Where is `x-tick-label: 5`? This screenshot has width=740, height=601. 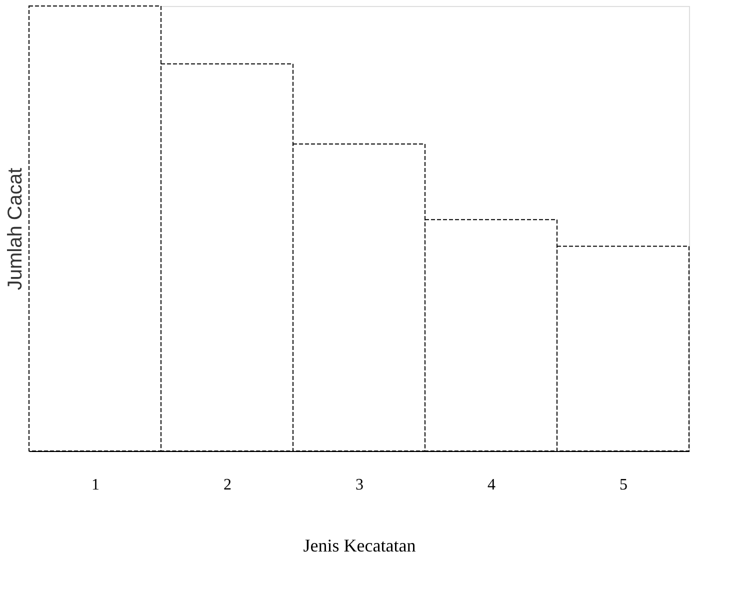 x-tick-label: 5 is located at coordinates (624, 485).